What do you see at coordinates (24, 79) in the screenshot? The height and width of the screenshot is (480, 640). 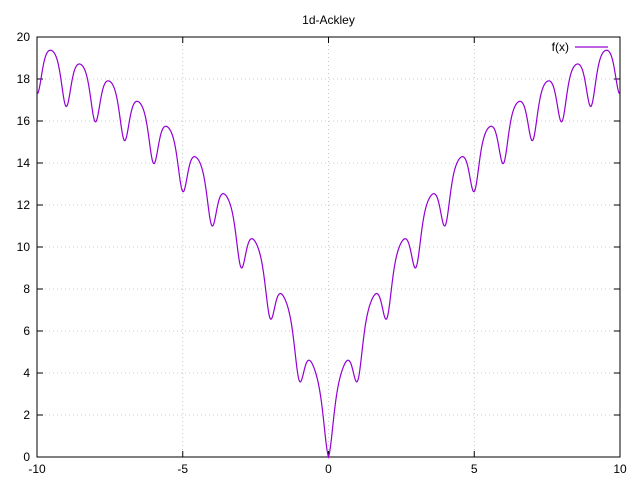 I see `y-tick-label: 18` at bounding box center [24, 79].